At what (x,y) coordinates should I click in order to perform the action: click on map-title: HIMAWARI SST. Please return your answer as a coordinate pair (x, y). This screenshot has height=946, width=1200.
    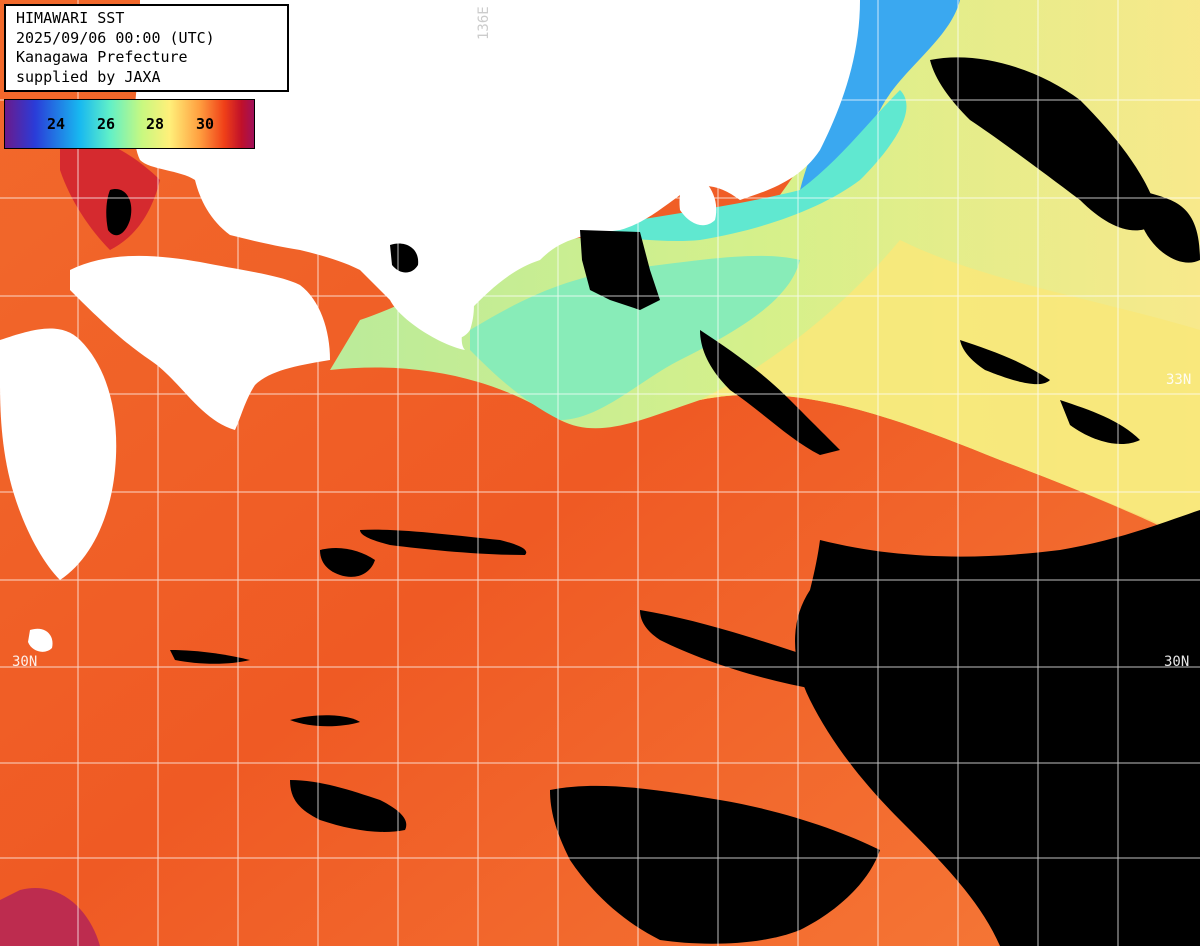
    Looking at the image, I should click on (70, 18).